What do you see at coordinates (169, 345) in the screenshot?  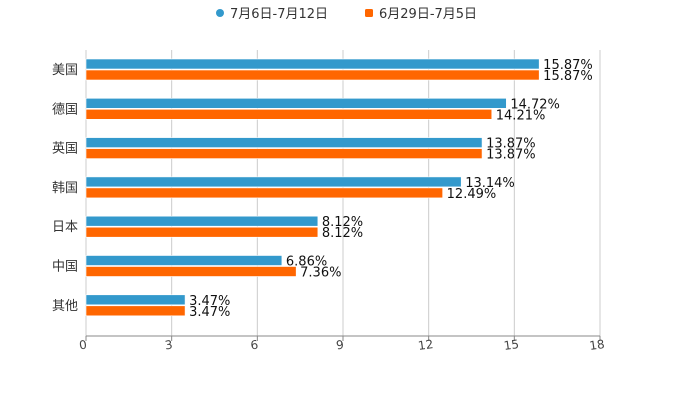 I see `x-tick-label: 3` at bounding box center [169, 345].